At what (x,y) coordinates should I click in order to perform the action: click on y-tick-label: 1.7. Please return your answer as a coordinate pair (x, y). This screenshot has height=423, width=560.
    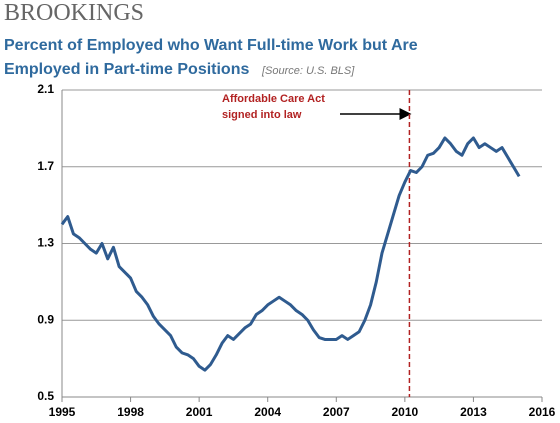
    Looking at the image, I should click on (45, 166).